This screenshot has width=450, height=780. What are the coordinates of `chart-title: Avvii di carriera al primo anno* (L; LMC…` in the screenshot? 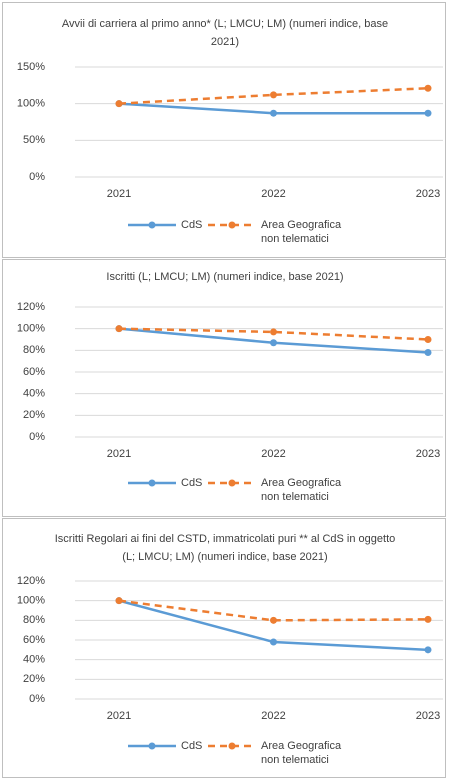 It's located at (225, 33).